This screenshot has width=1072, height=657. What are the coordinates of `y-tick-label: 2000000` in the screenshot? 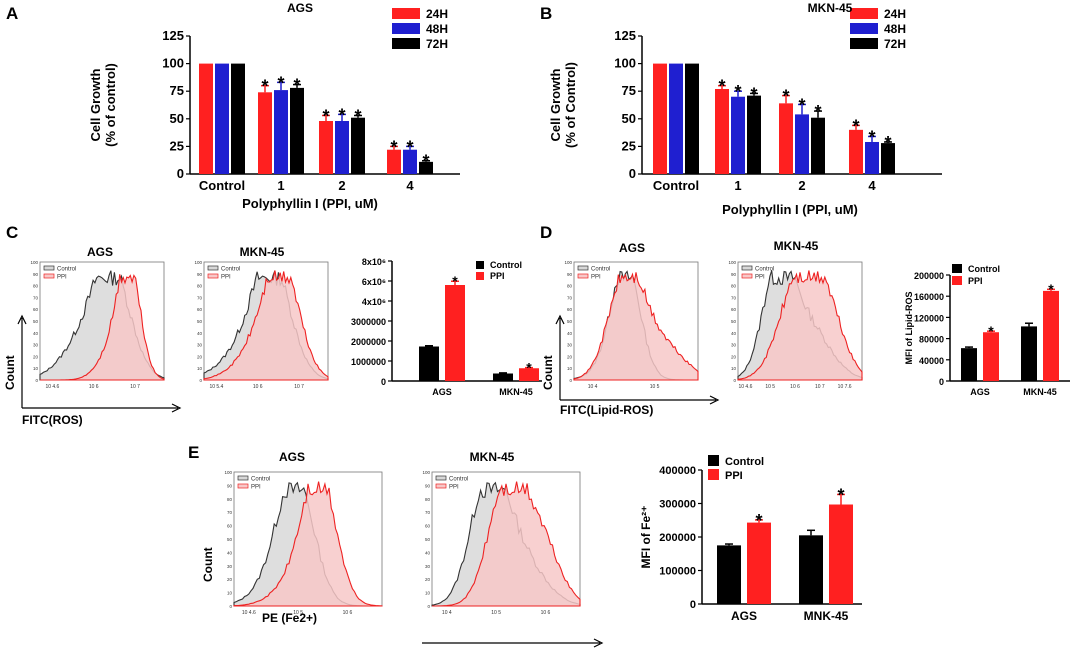 It's located at (368, 342).